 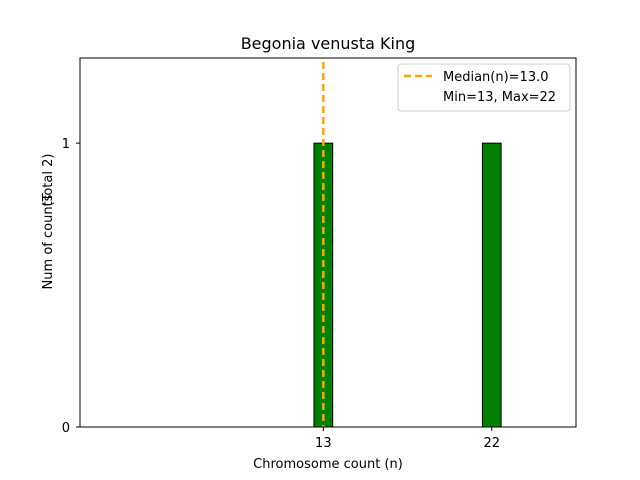 What do you see at coordinates (328, 464) in the screenshot?
I see `x-axis-label: Chromosome count (n)` at bounding box center [328, 464].